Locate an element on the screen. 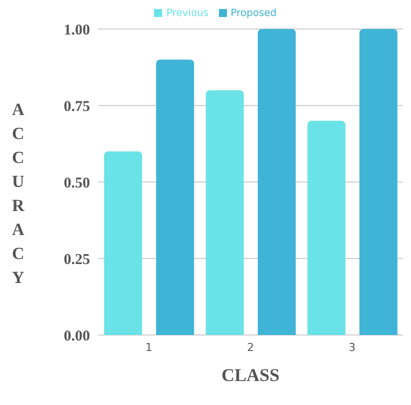  legend-label: Proposed is located at coordinates (253, 13).